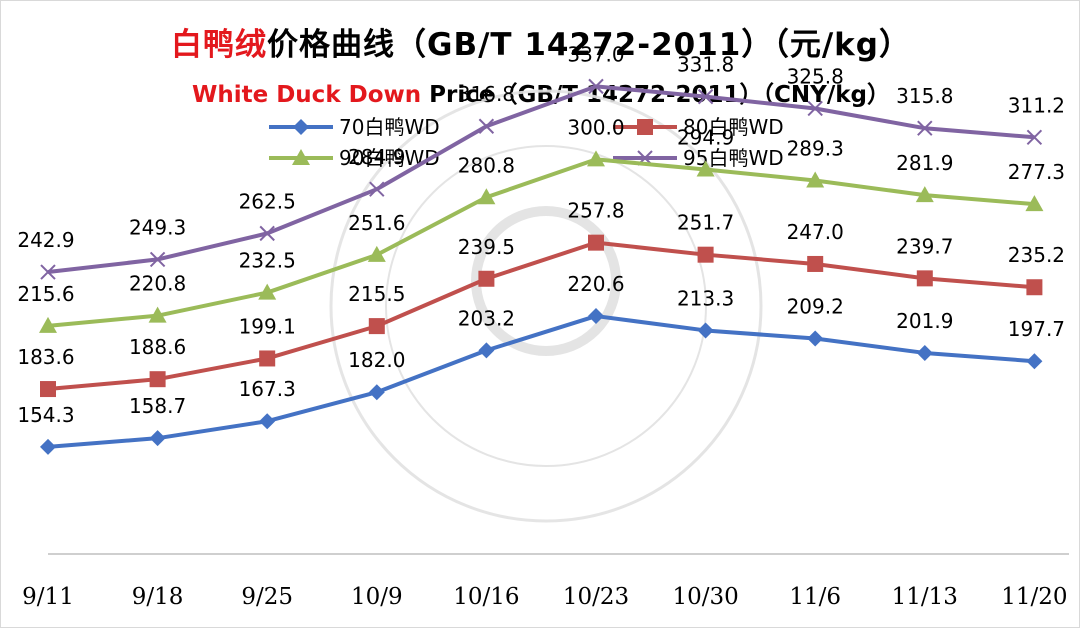 The image size is (1080, 629). I want to click on legend-label: 95白鸭WD, so click(733, 158).